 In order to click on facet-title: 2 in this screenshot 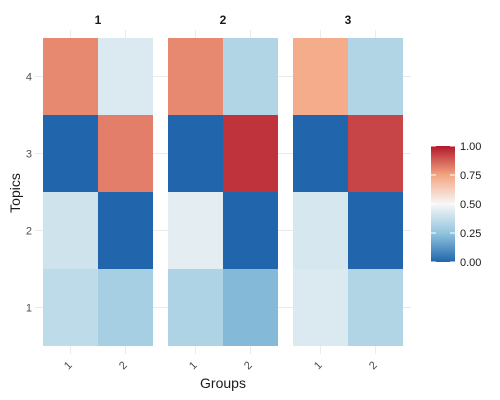, I will do `click(223, 20)`.